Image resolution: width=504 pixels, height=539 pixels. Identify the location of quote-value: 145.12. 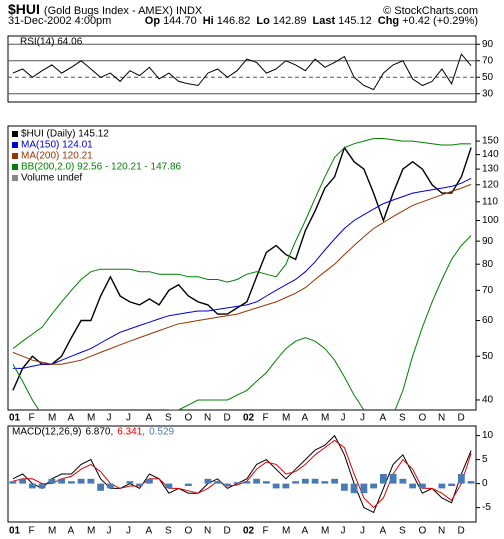
(355, 21).